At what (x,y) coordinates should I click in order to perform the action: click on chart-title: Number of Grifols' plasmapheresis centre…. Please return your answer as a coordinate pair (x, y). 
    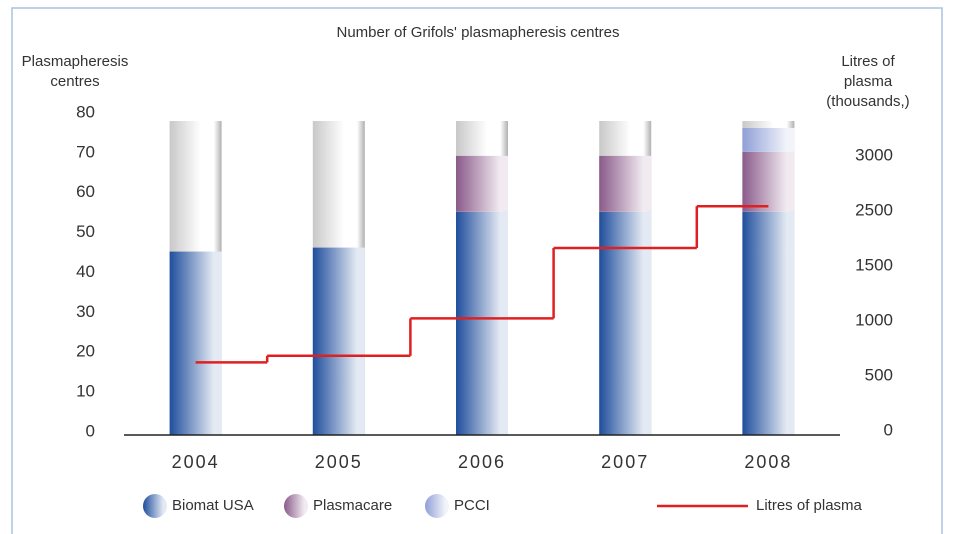
    Looking at the image, I should click on (478, 32).